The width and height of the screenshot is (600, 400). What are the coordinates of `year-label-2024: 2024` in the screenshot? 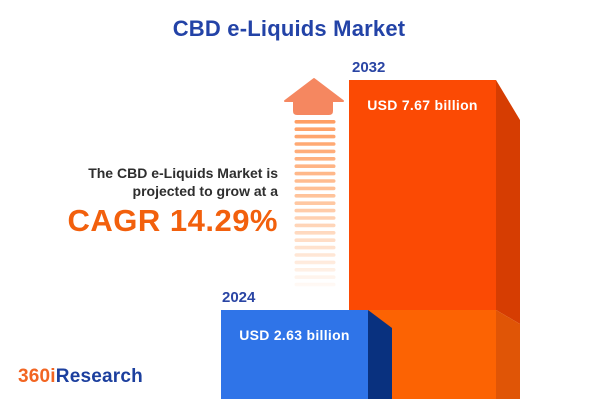 It's located at (239, 297).